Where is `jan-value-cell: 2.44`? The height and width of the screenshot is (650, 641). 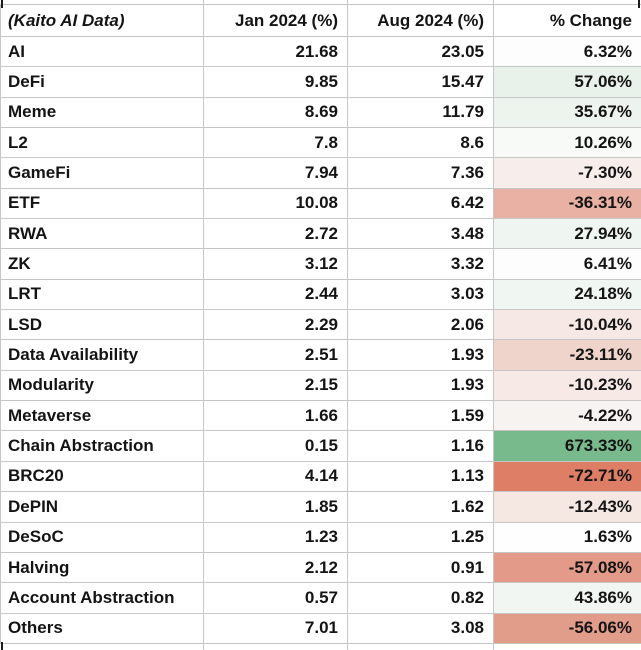 jan-value-cell: 2.44 is located at coordinates (275, 294).